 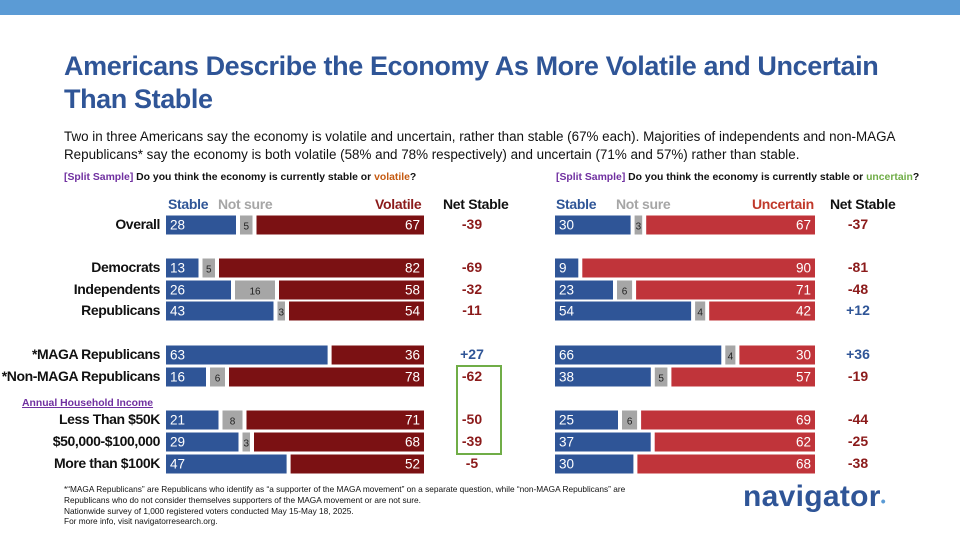 I want to click on bar-value-label: 66, so click(x=566, y=355).